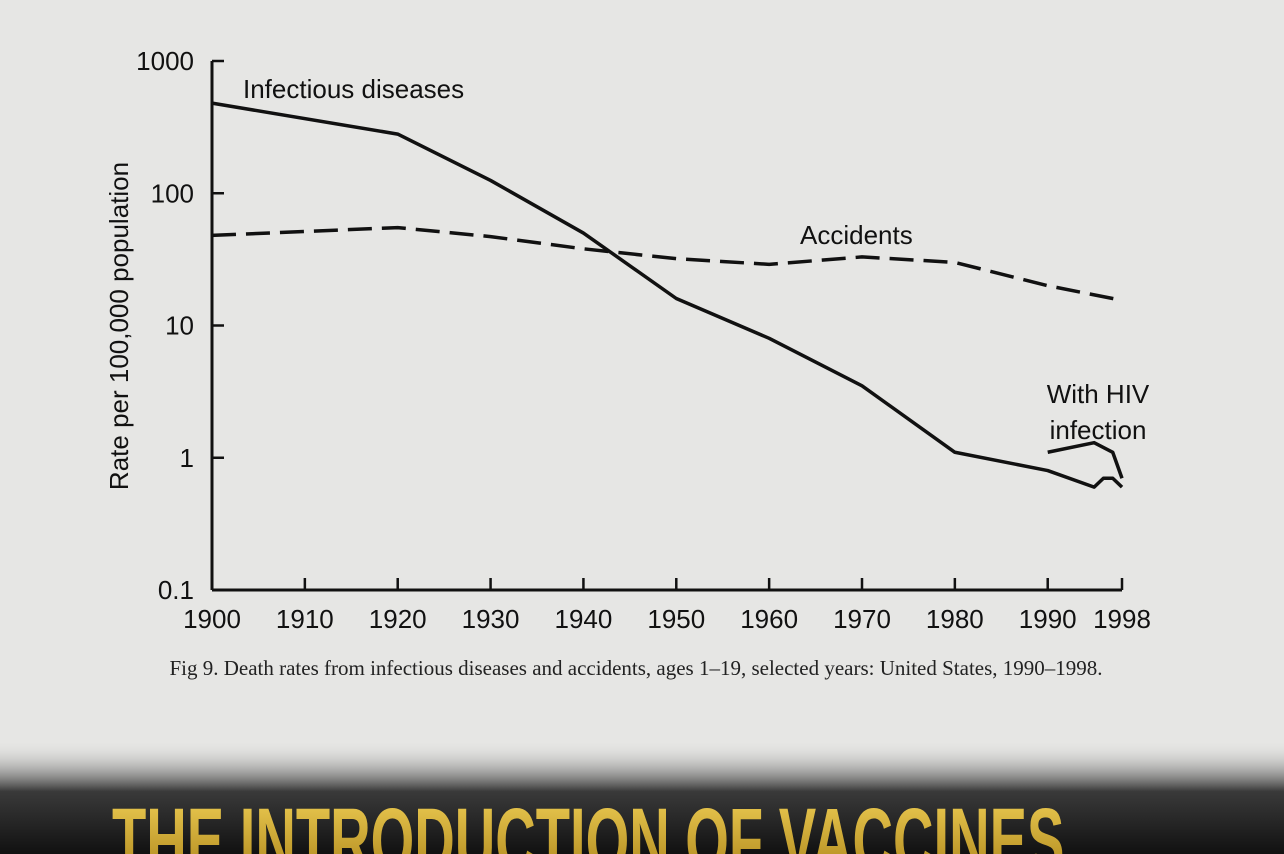 The width and height of the screenshot is (1284, 854). Describe the element at coordinates (1048, 619) in the screenshot. I see `x-tick-label: 1990` at that location.